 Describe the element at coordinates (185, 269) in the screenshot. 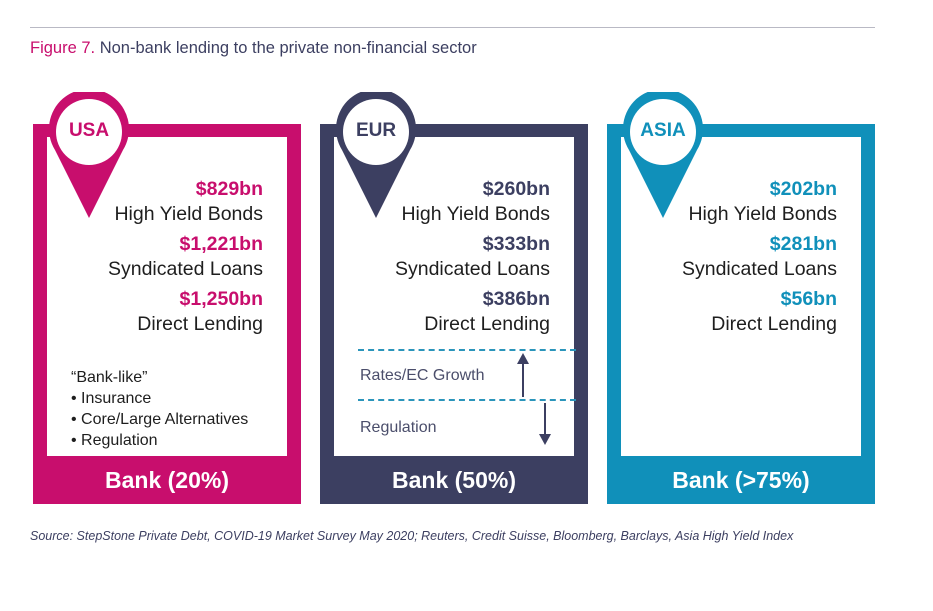

I see `usa-syndicated-label: Syndicated Loans` at that location.